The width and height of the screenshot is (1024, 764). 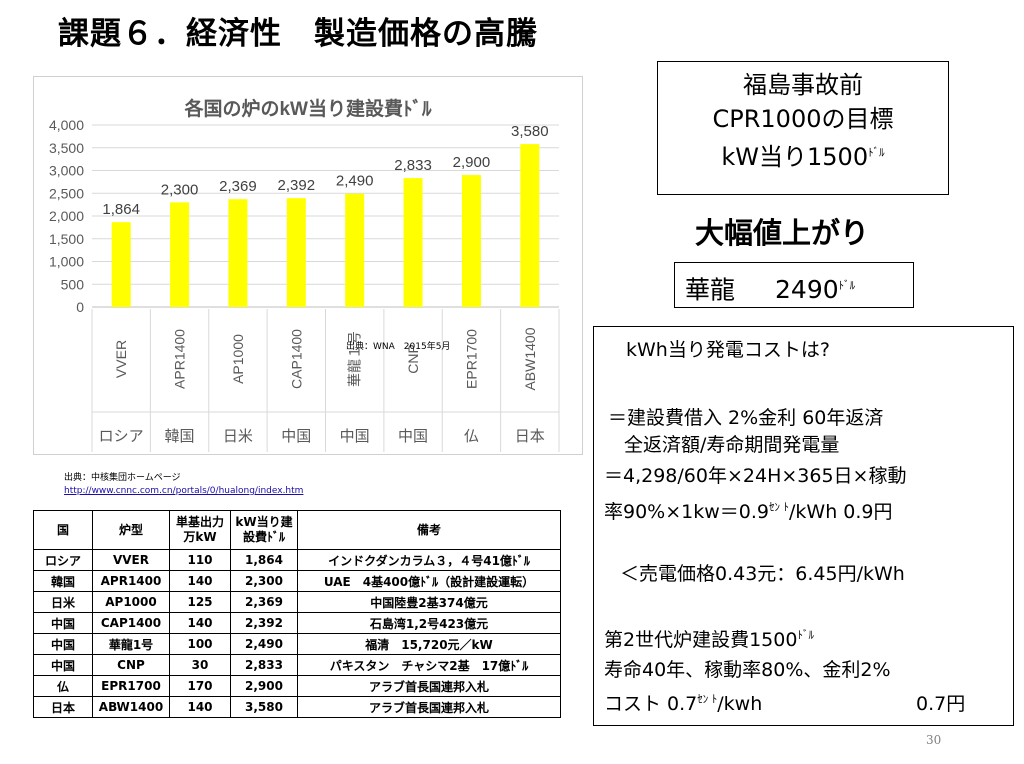 What do you see at coordinates (66, 216) in the screenshot?
I see `y-tick-label: 2,000` at bounding box center [66, 216].